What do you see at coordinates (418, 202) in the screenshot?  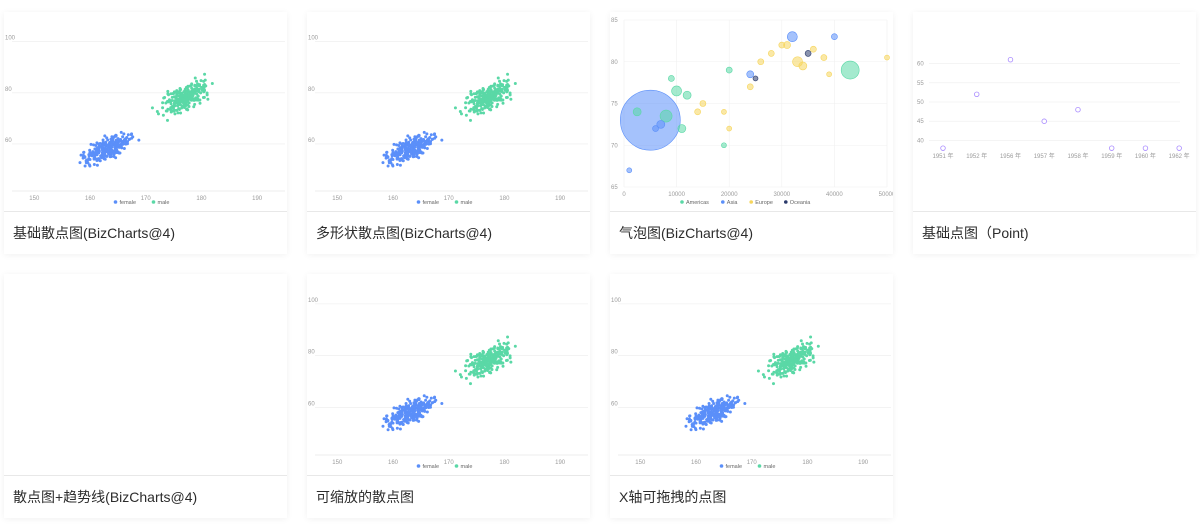 I see `legend-marker-female` at bounding box center [418, 202].